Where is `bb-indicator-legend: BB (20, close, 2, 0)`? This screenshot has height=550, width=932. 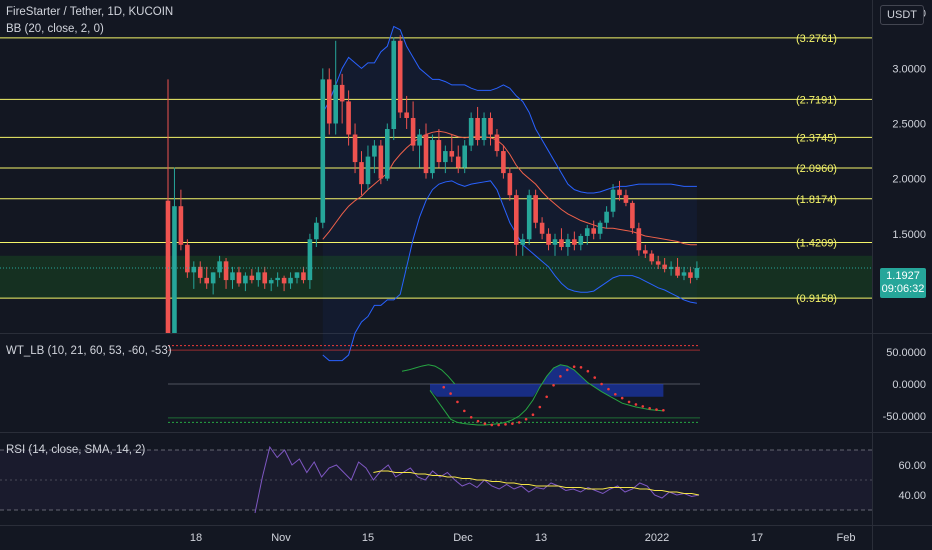 bb-indicator-legend: BB (20, close, 2, 0) is located at coordinates (55, 29).